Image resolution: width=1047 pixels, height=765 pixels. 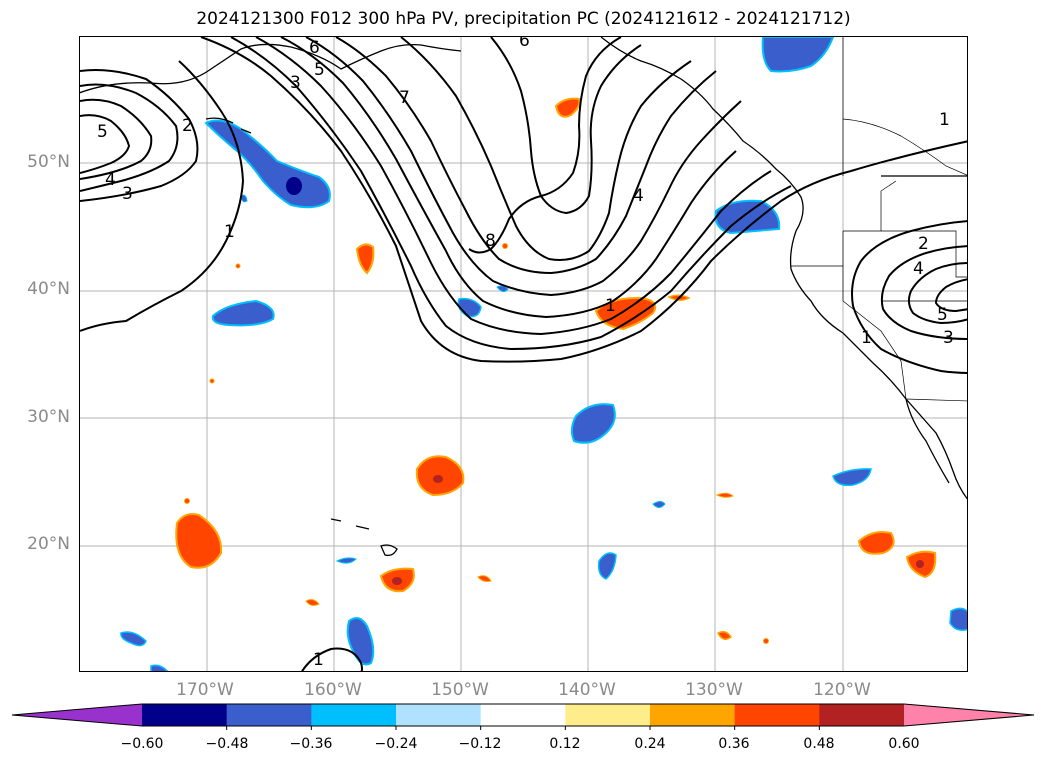 I want to click on colorbar-tick: −0.12, so click(x=480, y=744).